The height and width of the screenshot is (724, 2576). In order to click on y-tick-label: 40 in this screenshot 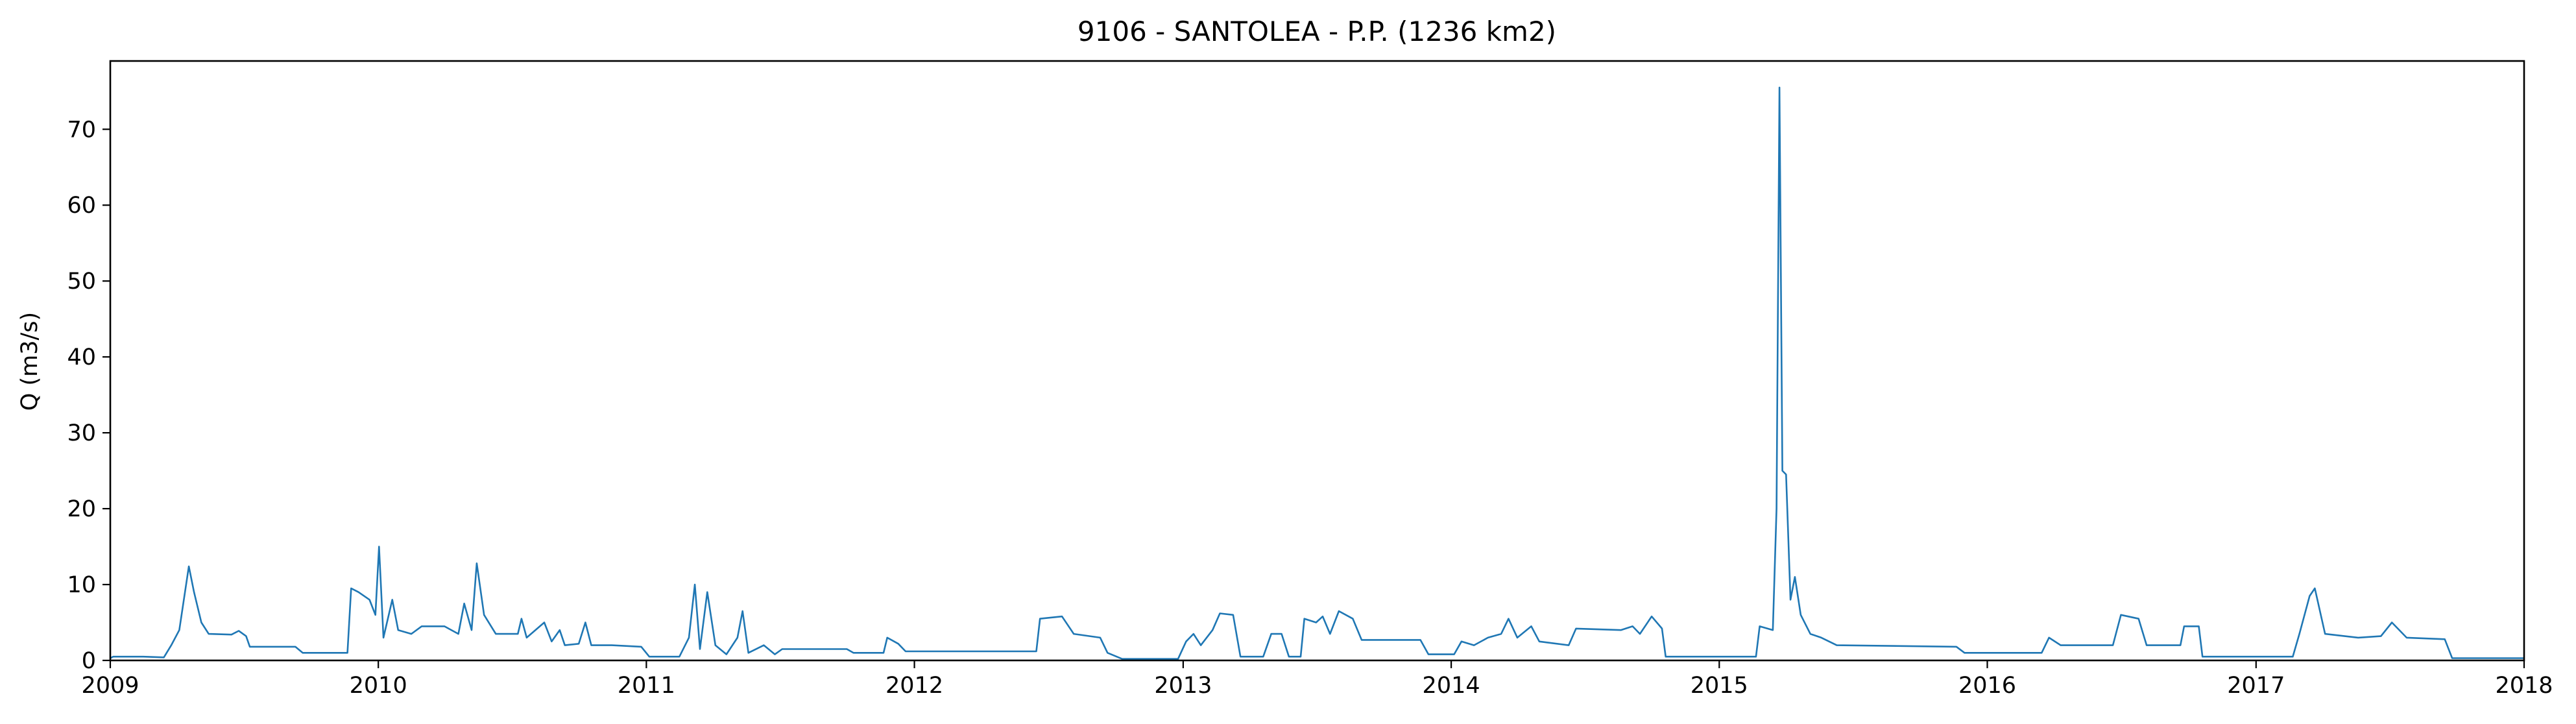, I will do `click(81, 357)`.